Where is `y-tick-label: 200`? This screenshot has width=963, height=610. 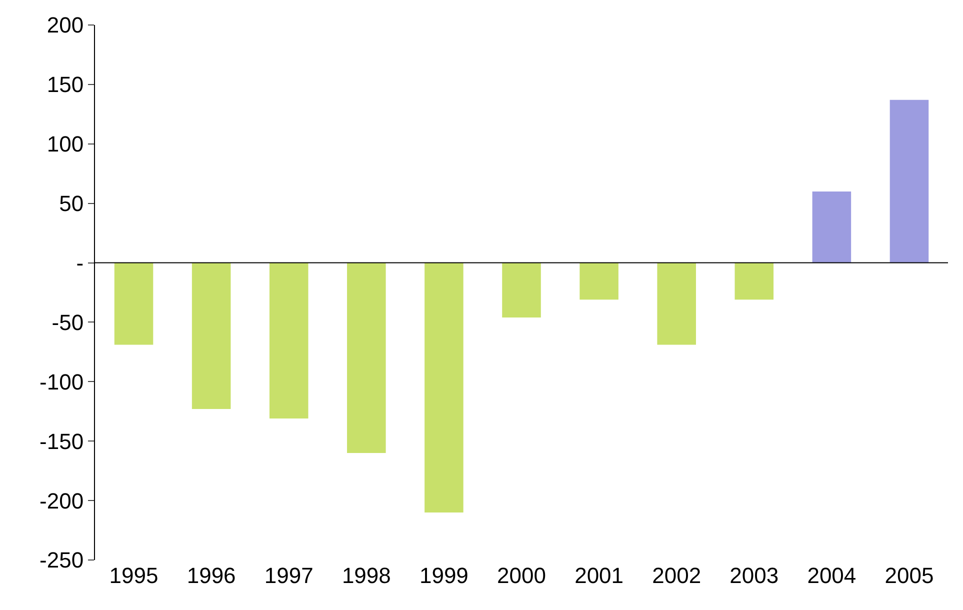 y-tick-label: 200 is located at coordinates (65, 25).